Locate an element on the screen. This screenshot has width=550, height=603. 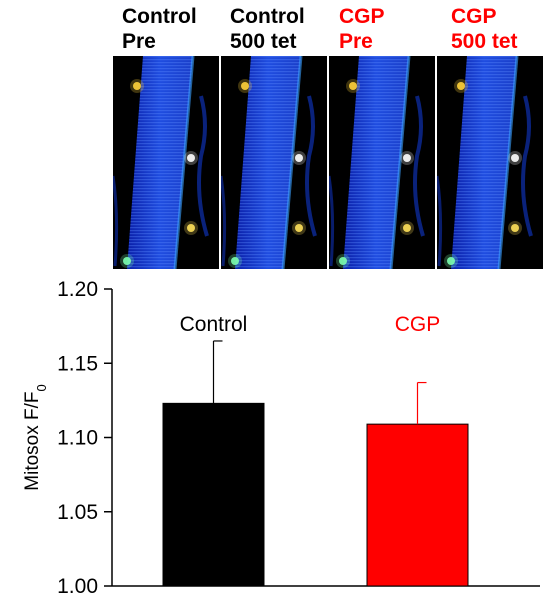
y-tick-label: 1.15 is located at coordinates (77, 363).